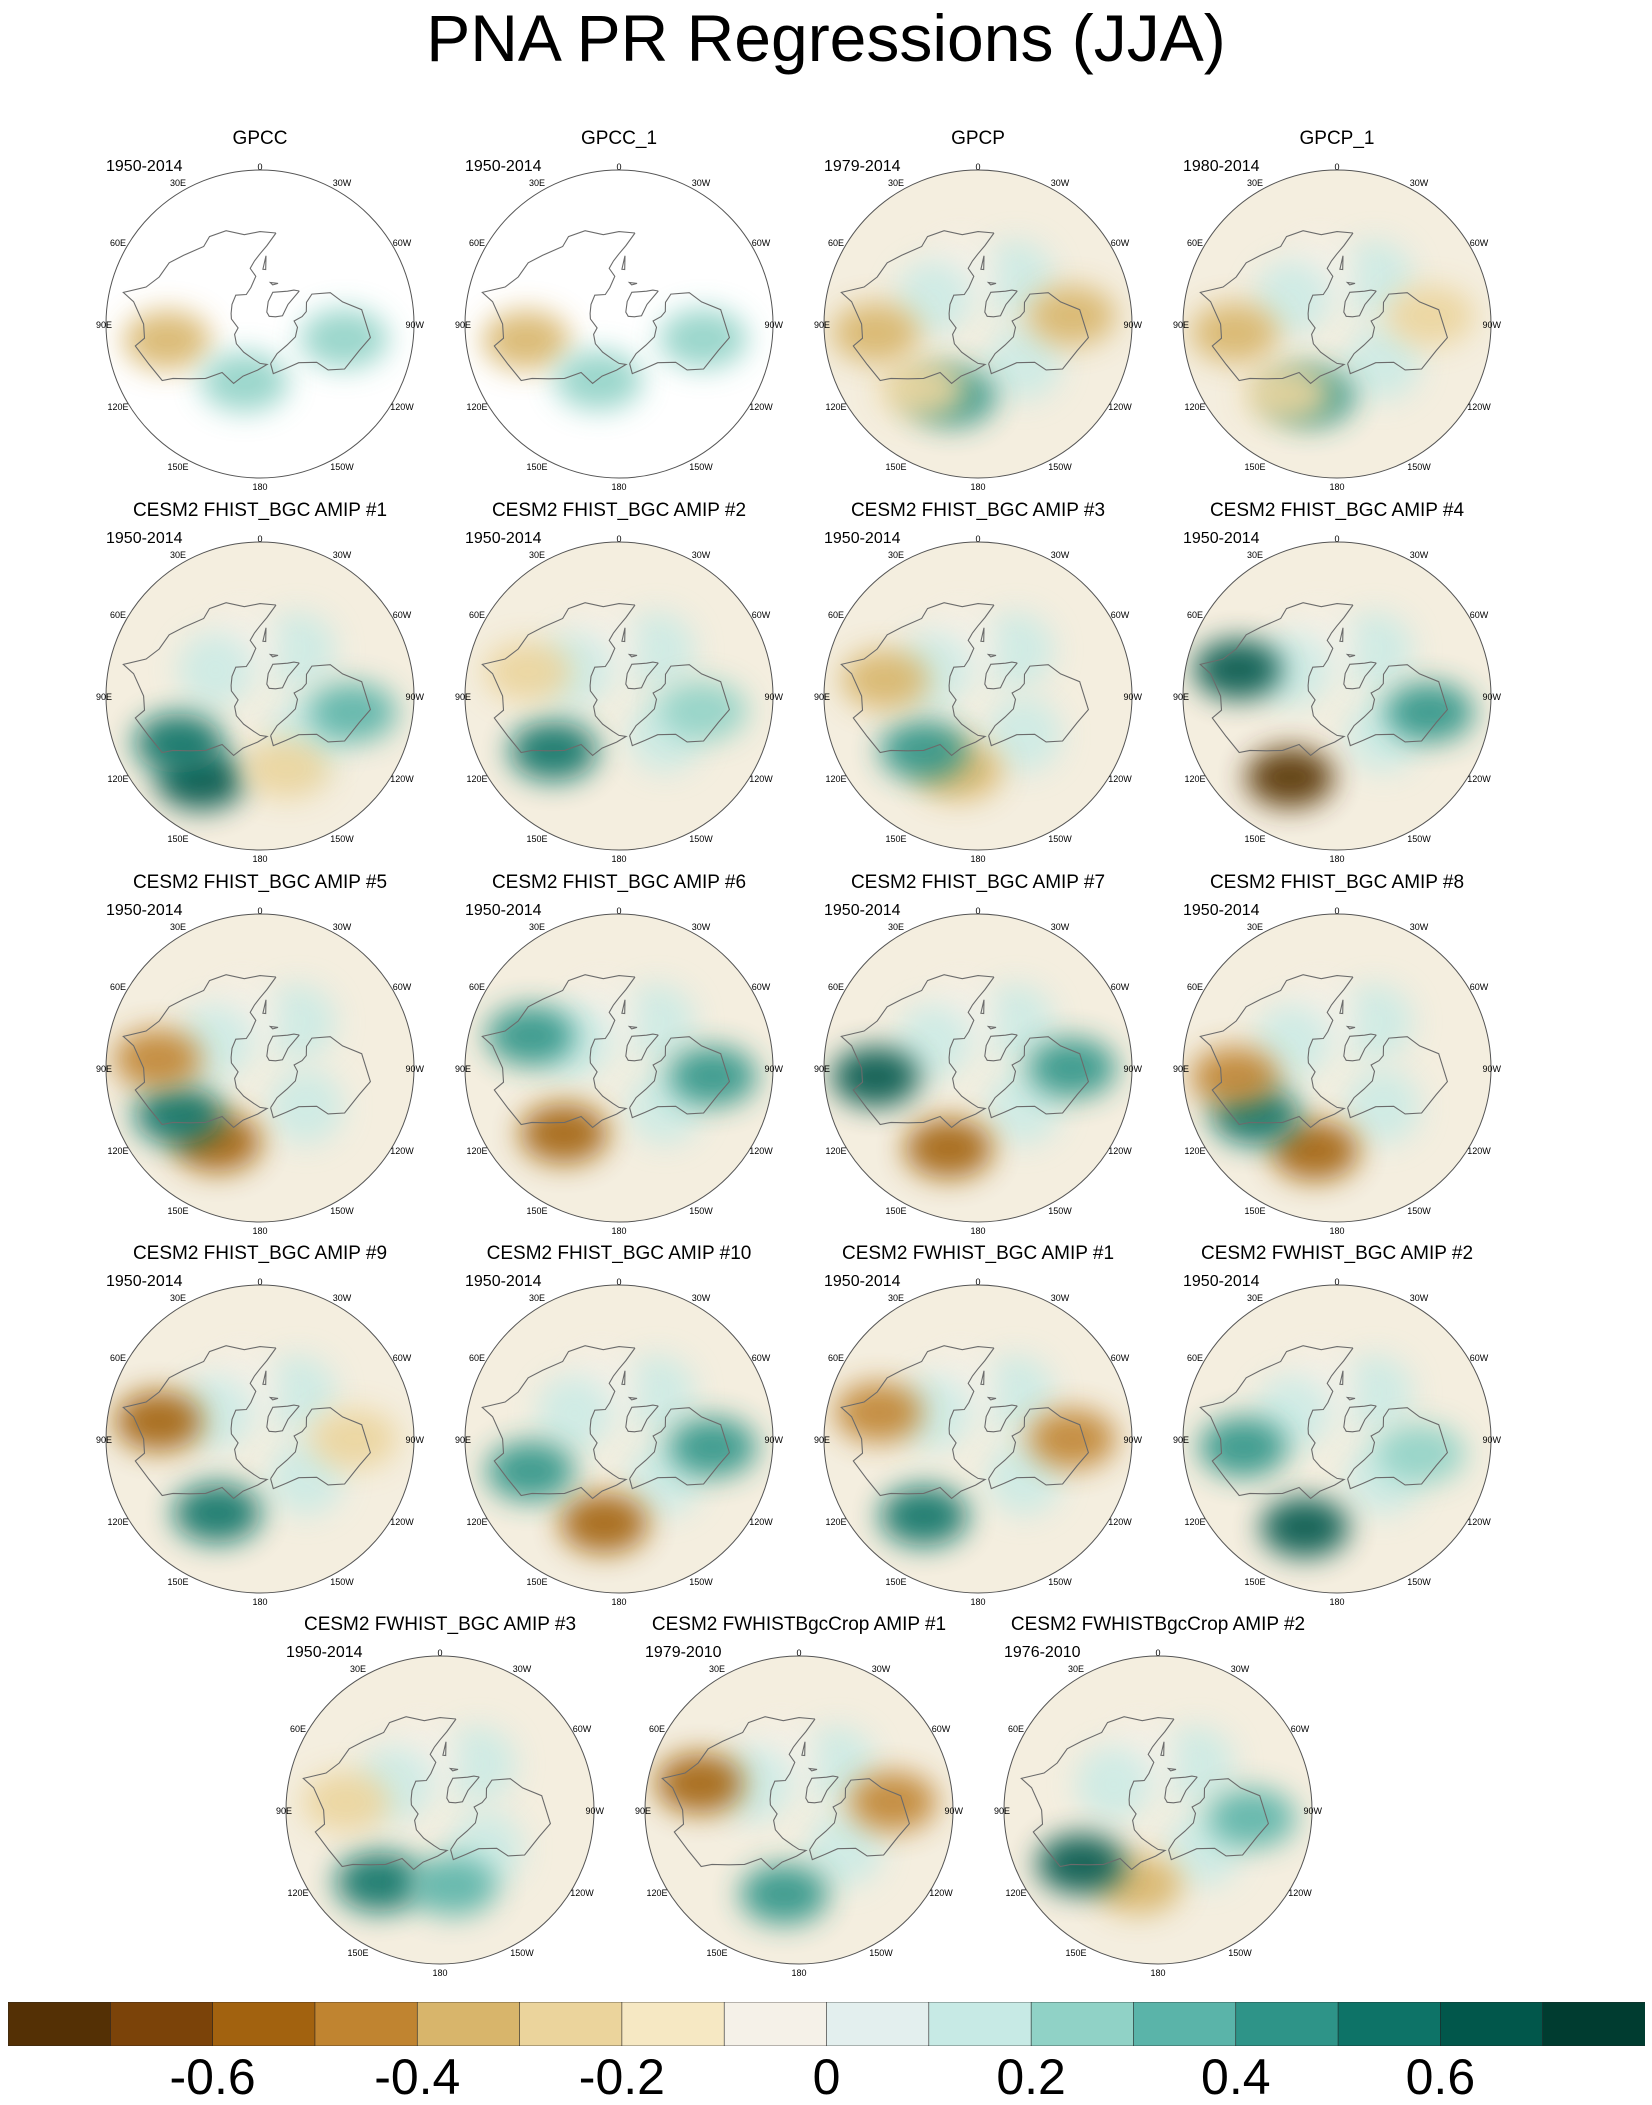 The image size is (1652, 2105). Describe the element at coordinates (260, 510) in the screenshot. I see `panel-title: CESM2 FHIST_BGC AMIP #1` at that location.